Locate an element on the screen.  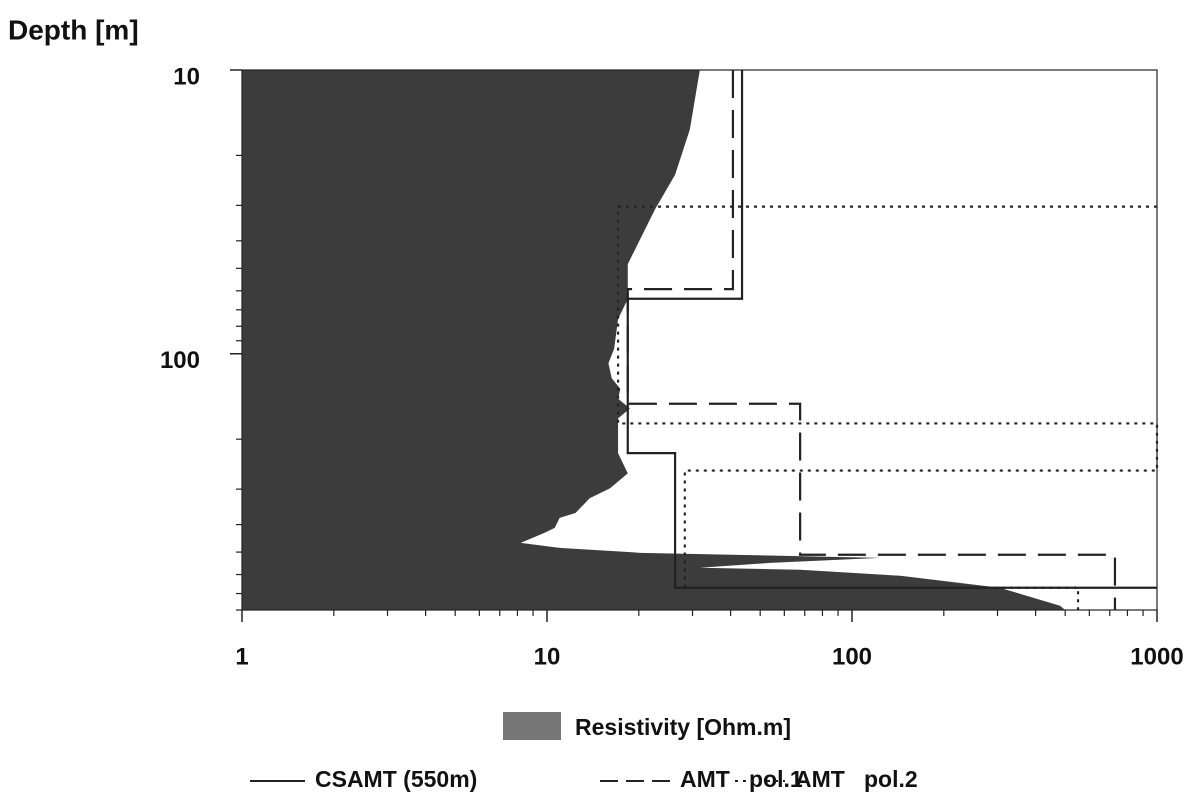
legend-label: Resistivity [Ohm.m] is located at coordinates (683, 727).